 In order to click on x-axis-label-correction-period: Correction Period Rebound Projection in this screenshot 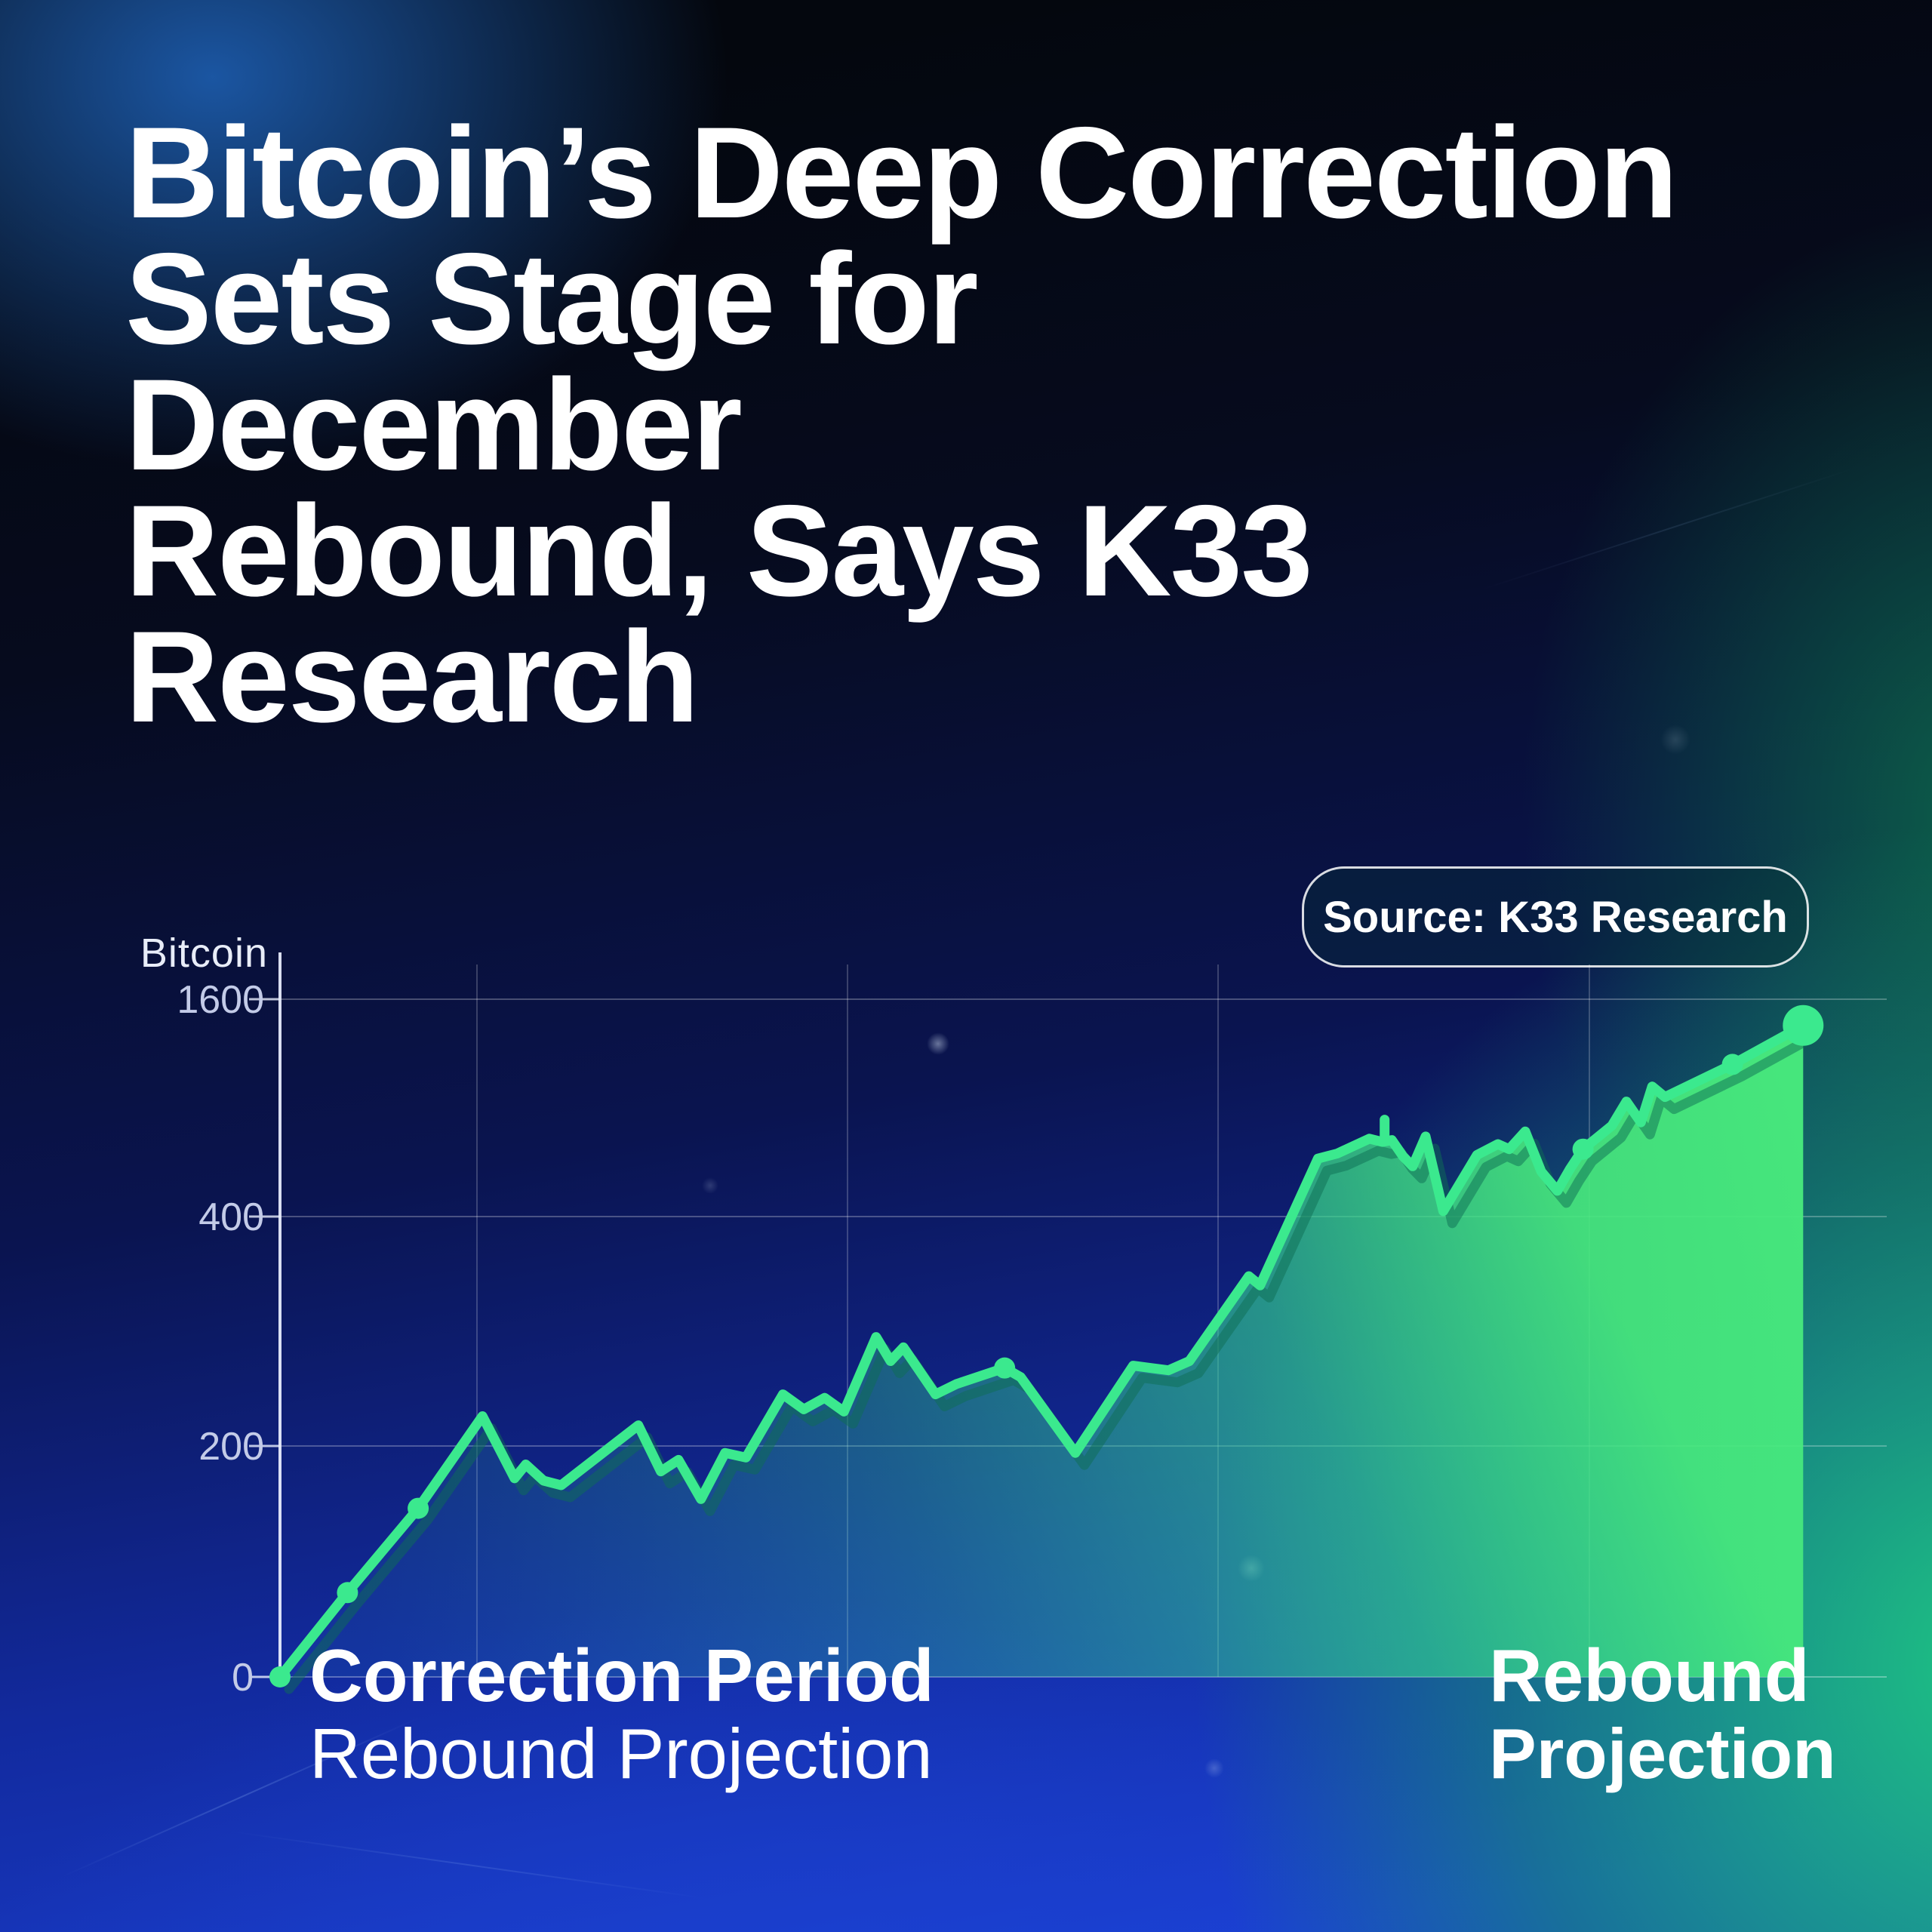, I will do `click(621, 1714)`.